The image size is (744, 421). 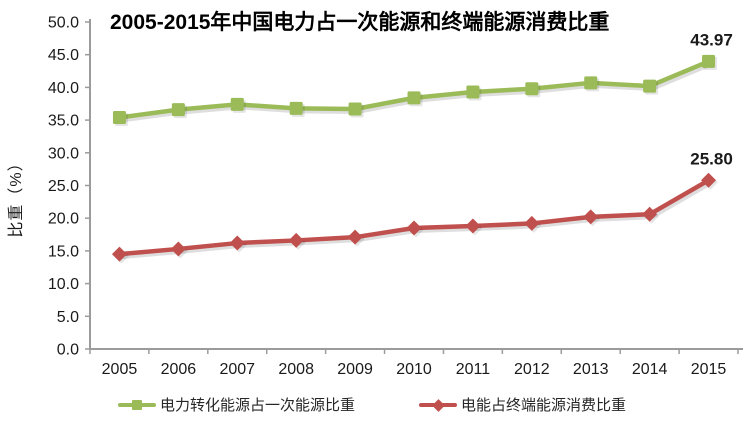 I want to click on legend-marker-green-square-icon, so click(x=136, y=405).